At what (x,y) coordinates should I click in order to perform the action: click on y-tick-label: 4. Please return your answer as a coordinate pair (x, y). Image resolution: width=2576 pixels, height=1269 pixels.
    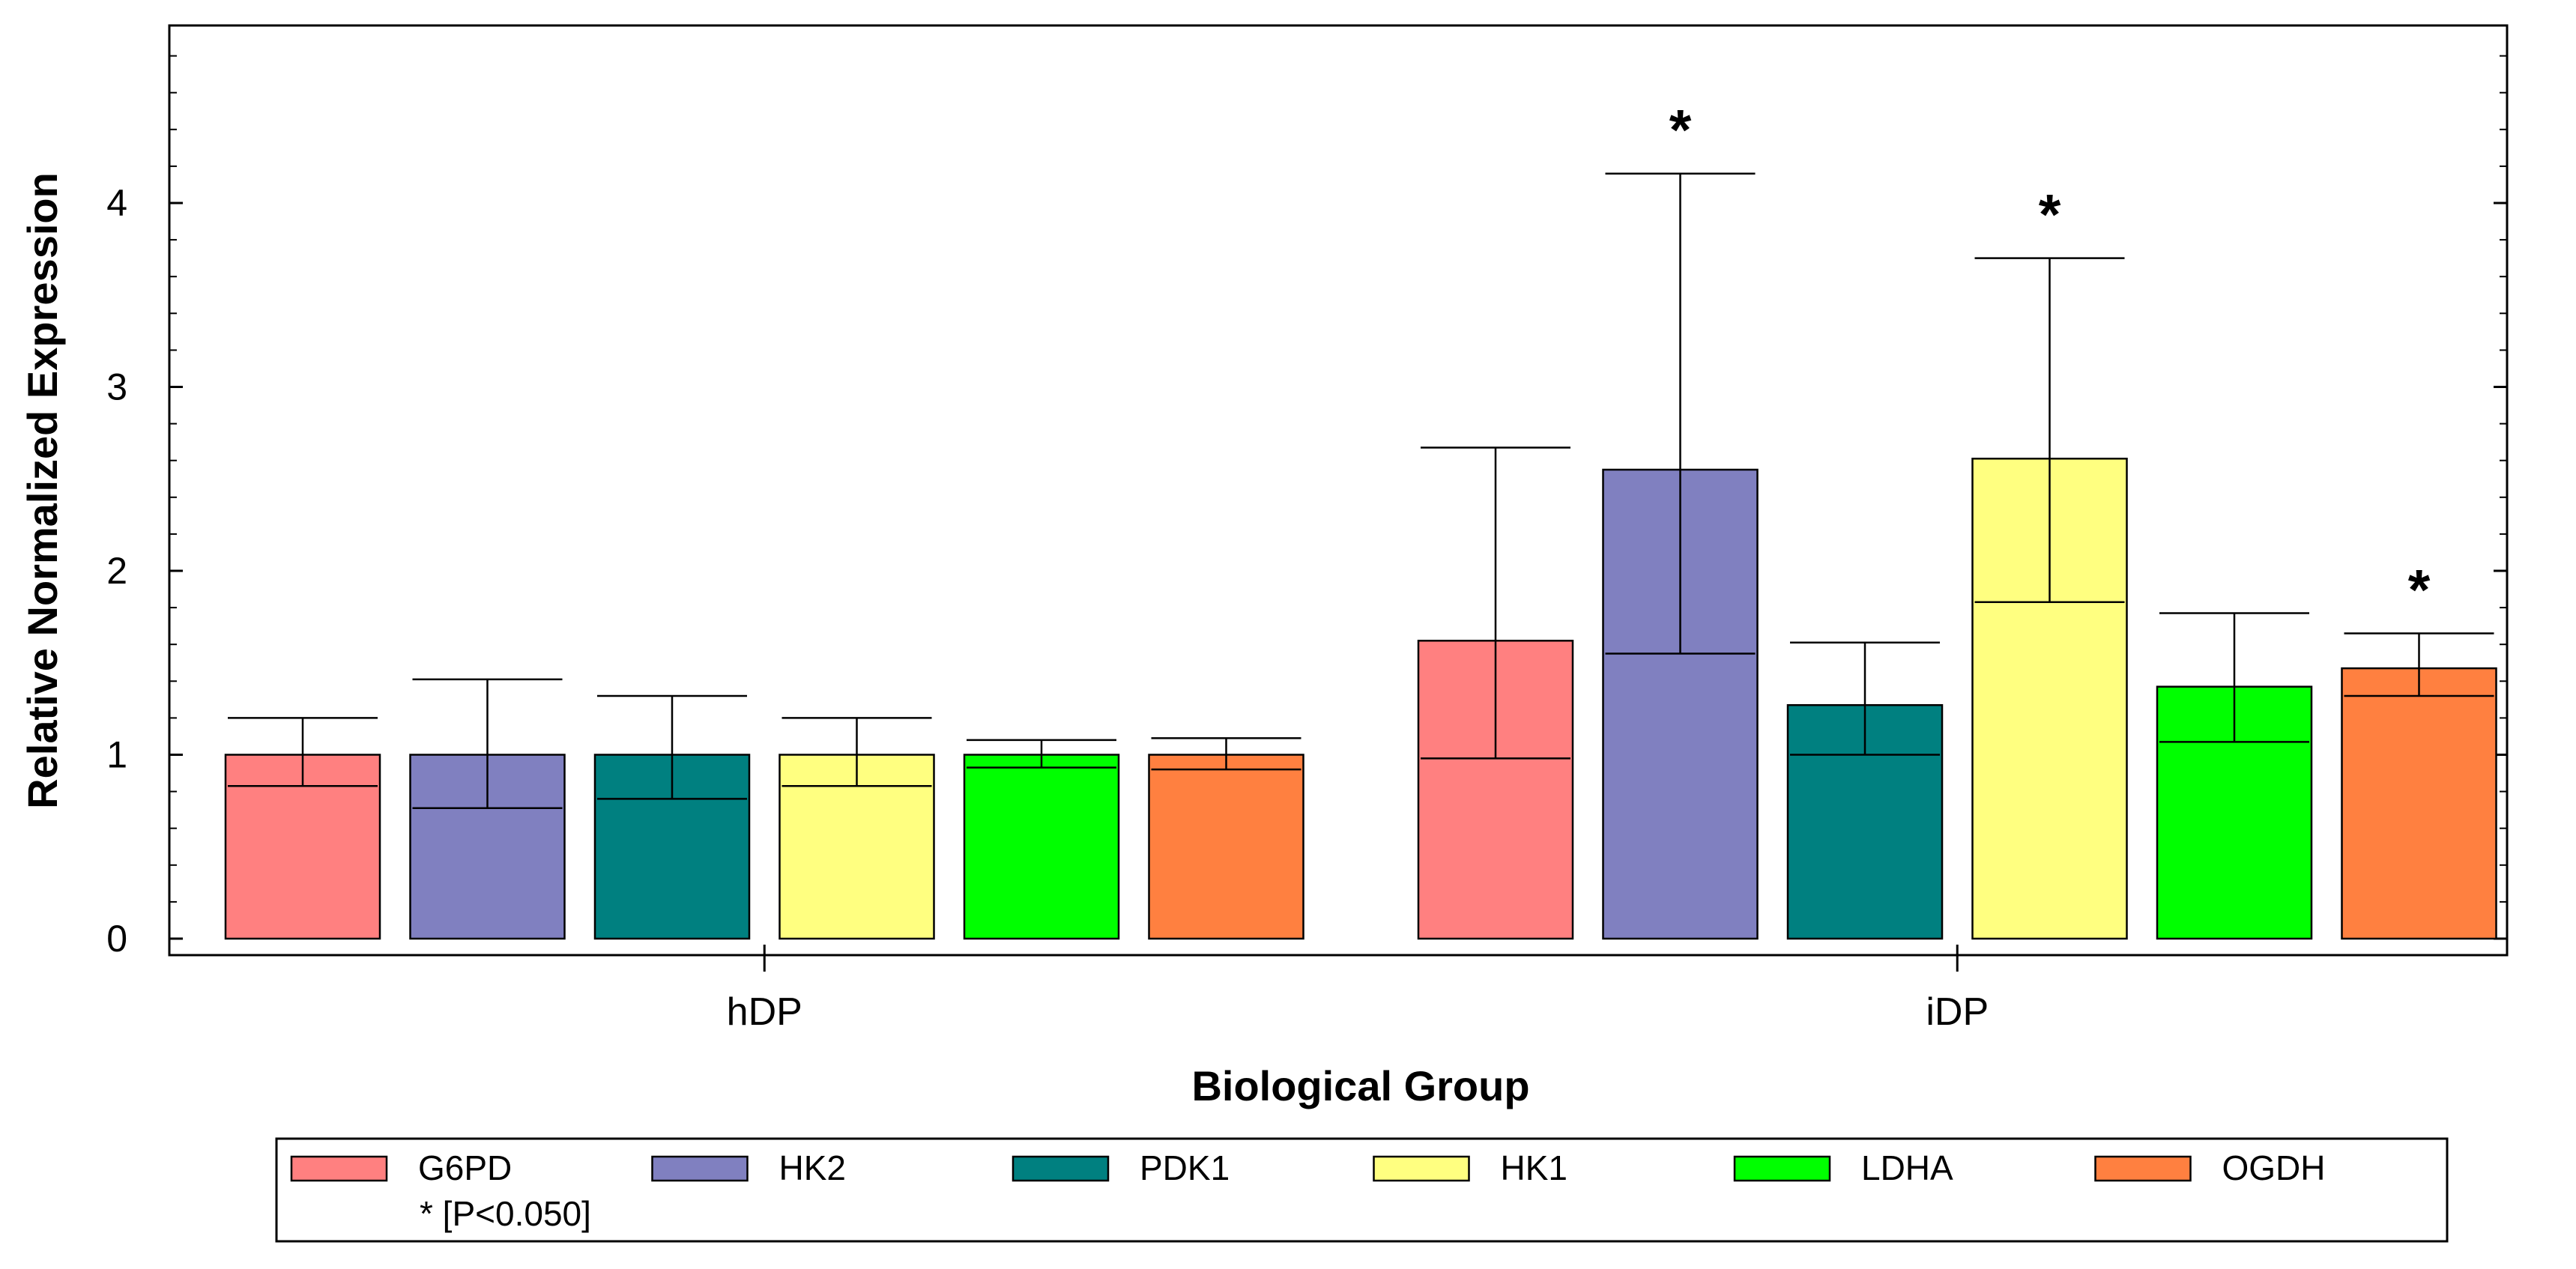
    Looking at the image, I should click on (116, 203).